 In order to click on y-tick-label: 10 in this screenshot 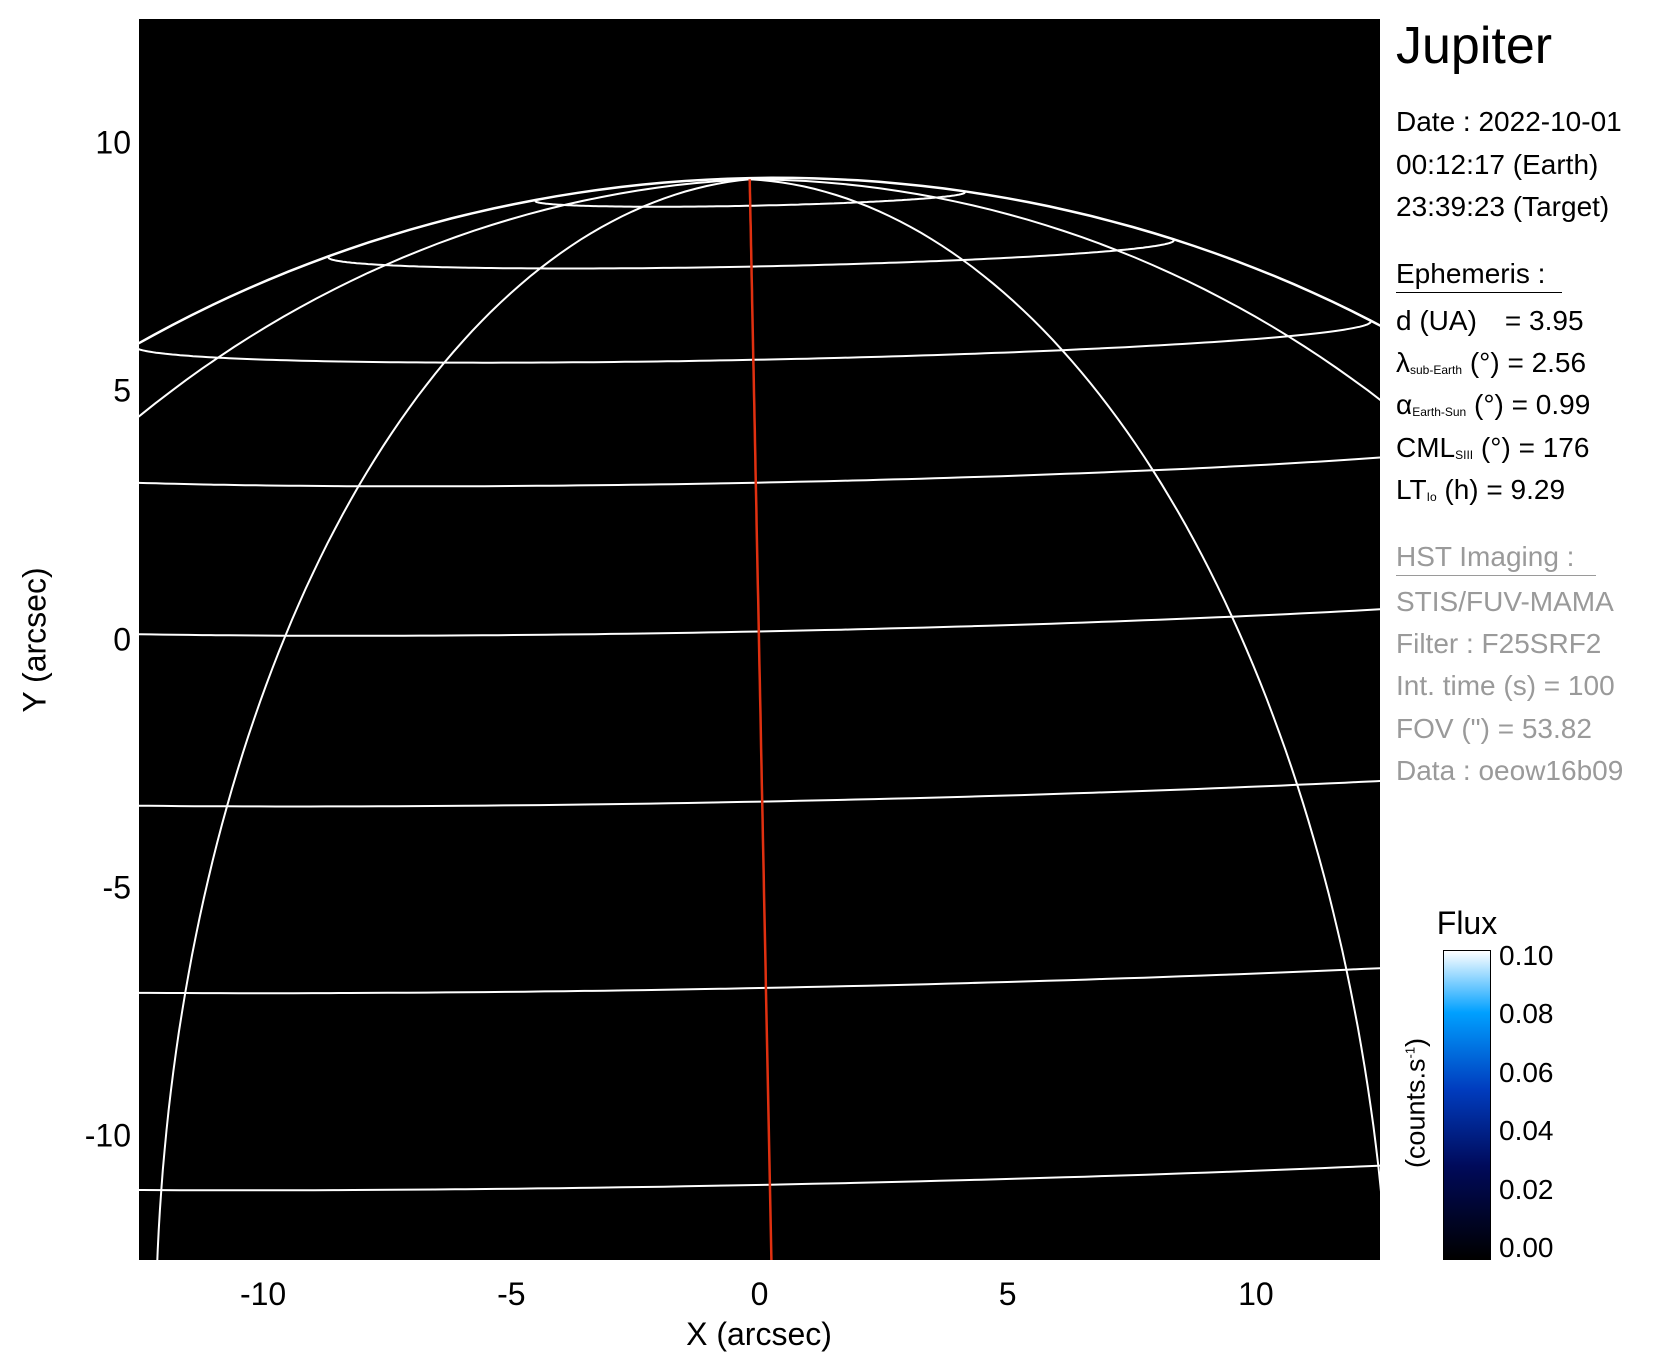, I will do `click(113, 142)`.